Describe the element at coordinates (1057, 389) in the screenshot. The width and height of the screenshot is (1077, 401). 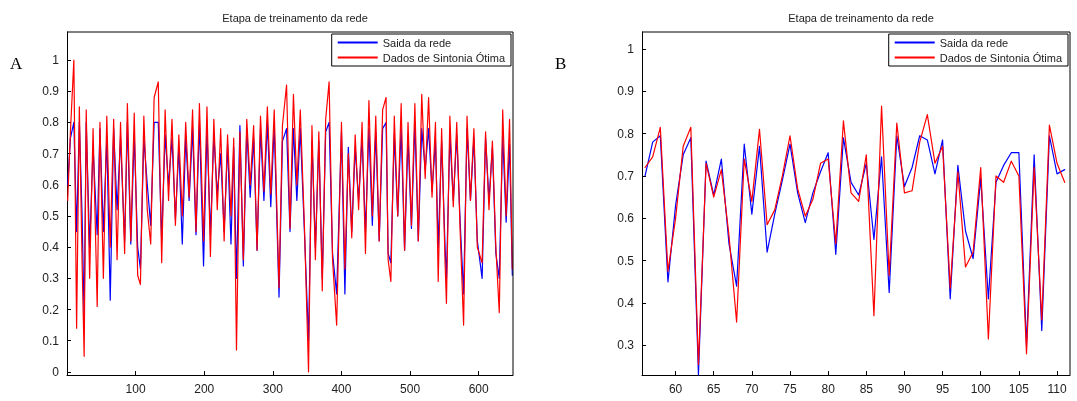
I see `x-tick-label: 110` at that location.